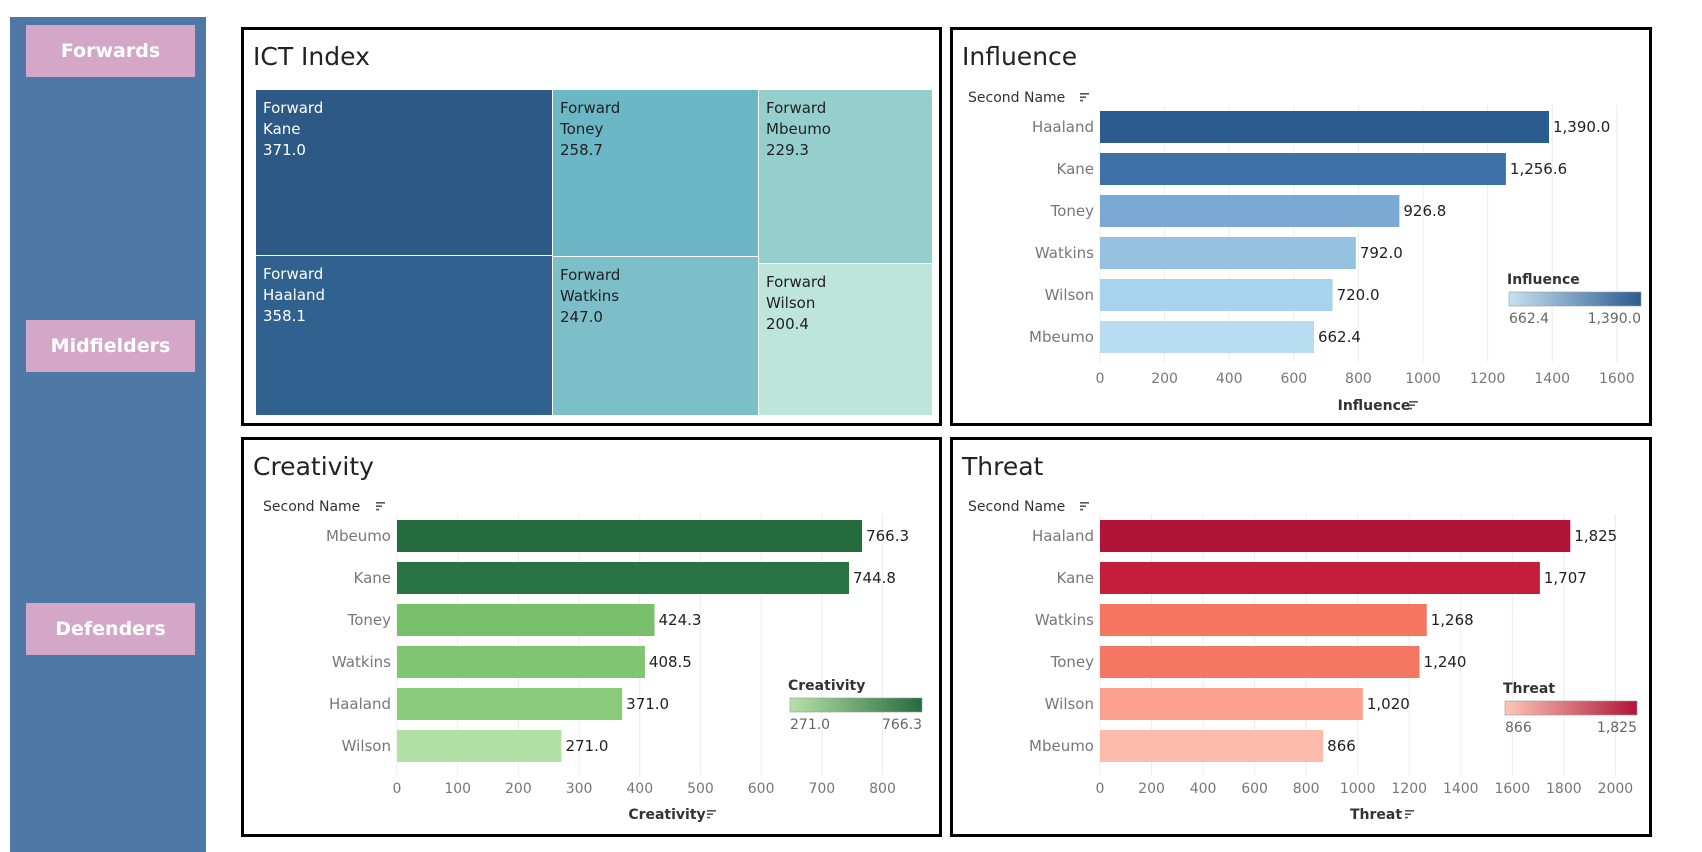 The image size is (1702, 852). Describe the element at coordinates (846, 177) in the screenshot. I see `treemap-cell-mbeumo: Forward Mbeumo 229.3` at that location.